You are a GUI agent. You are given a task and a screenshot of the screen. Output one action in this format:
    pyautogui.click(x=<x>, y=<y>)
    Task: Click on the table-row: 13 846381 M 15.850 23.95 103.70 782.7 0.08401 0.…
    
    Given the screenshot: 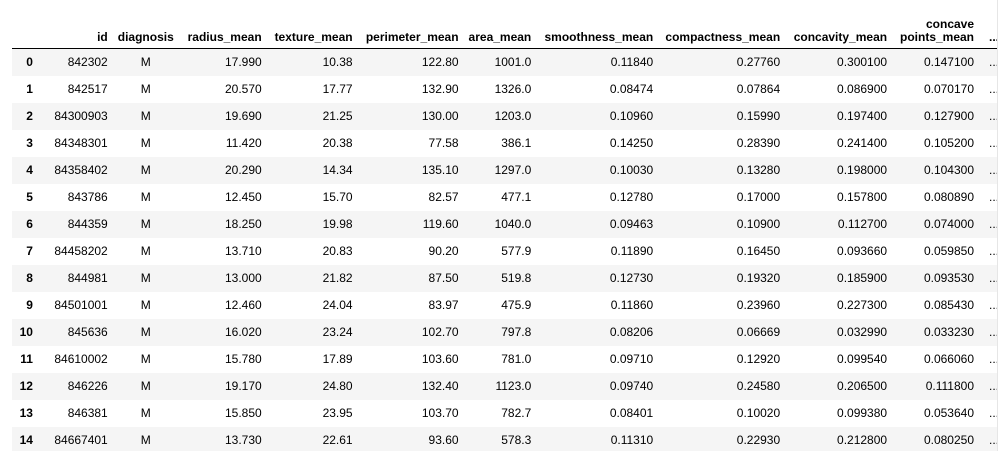 What is the action you would take?
    pyautogui.click(x=508, y=413)
    